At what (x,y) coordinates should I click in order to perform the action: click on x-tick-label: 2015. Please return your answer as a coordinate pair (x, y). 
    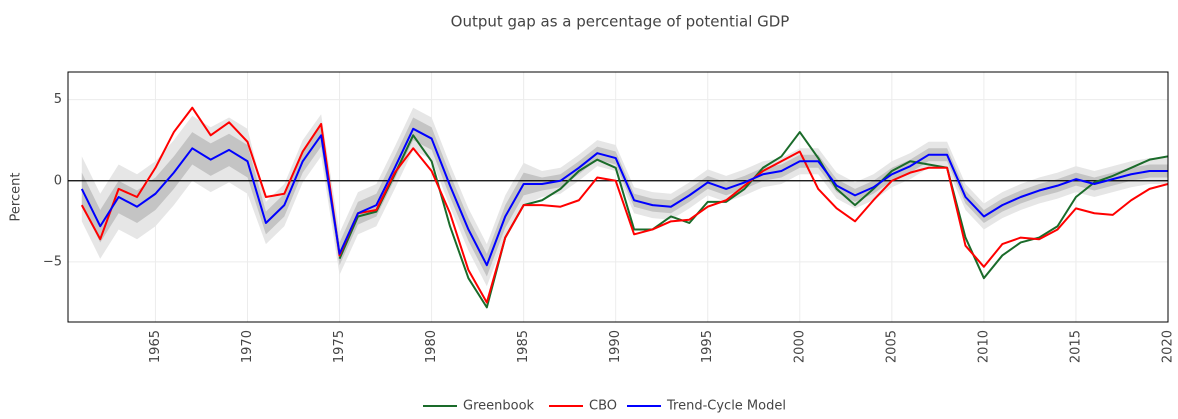
    Looking at the image, I should click on (1075, 346).